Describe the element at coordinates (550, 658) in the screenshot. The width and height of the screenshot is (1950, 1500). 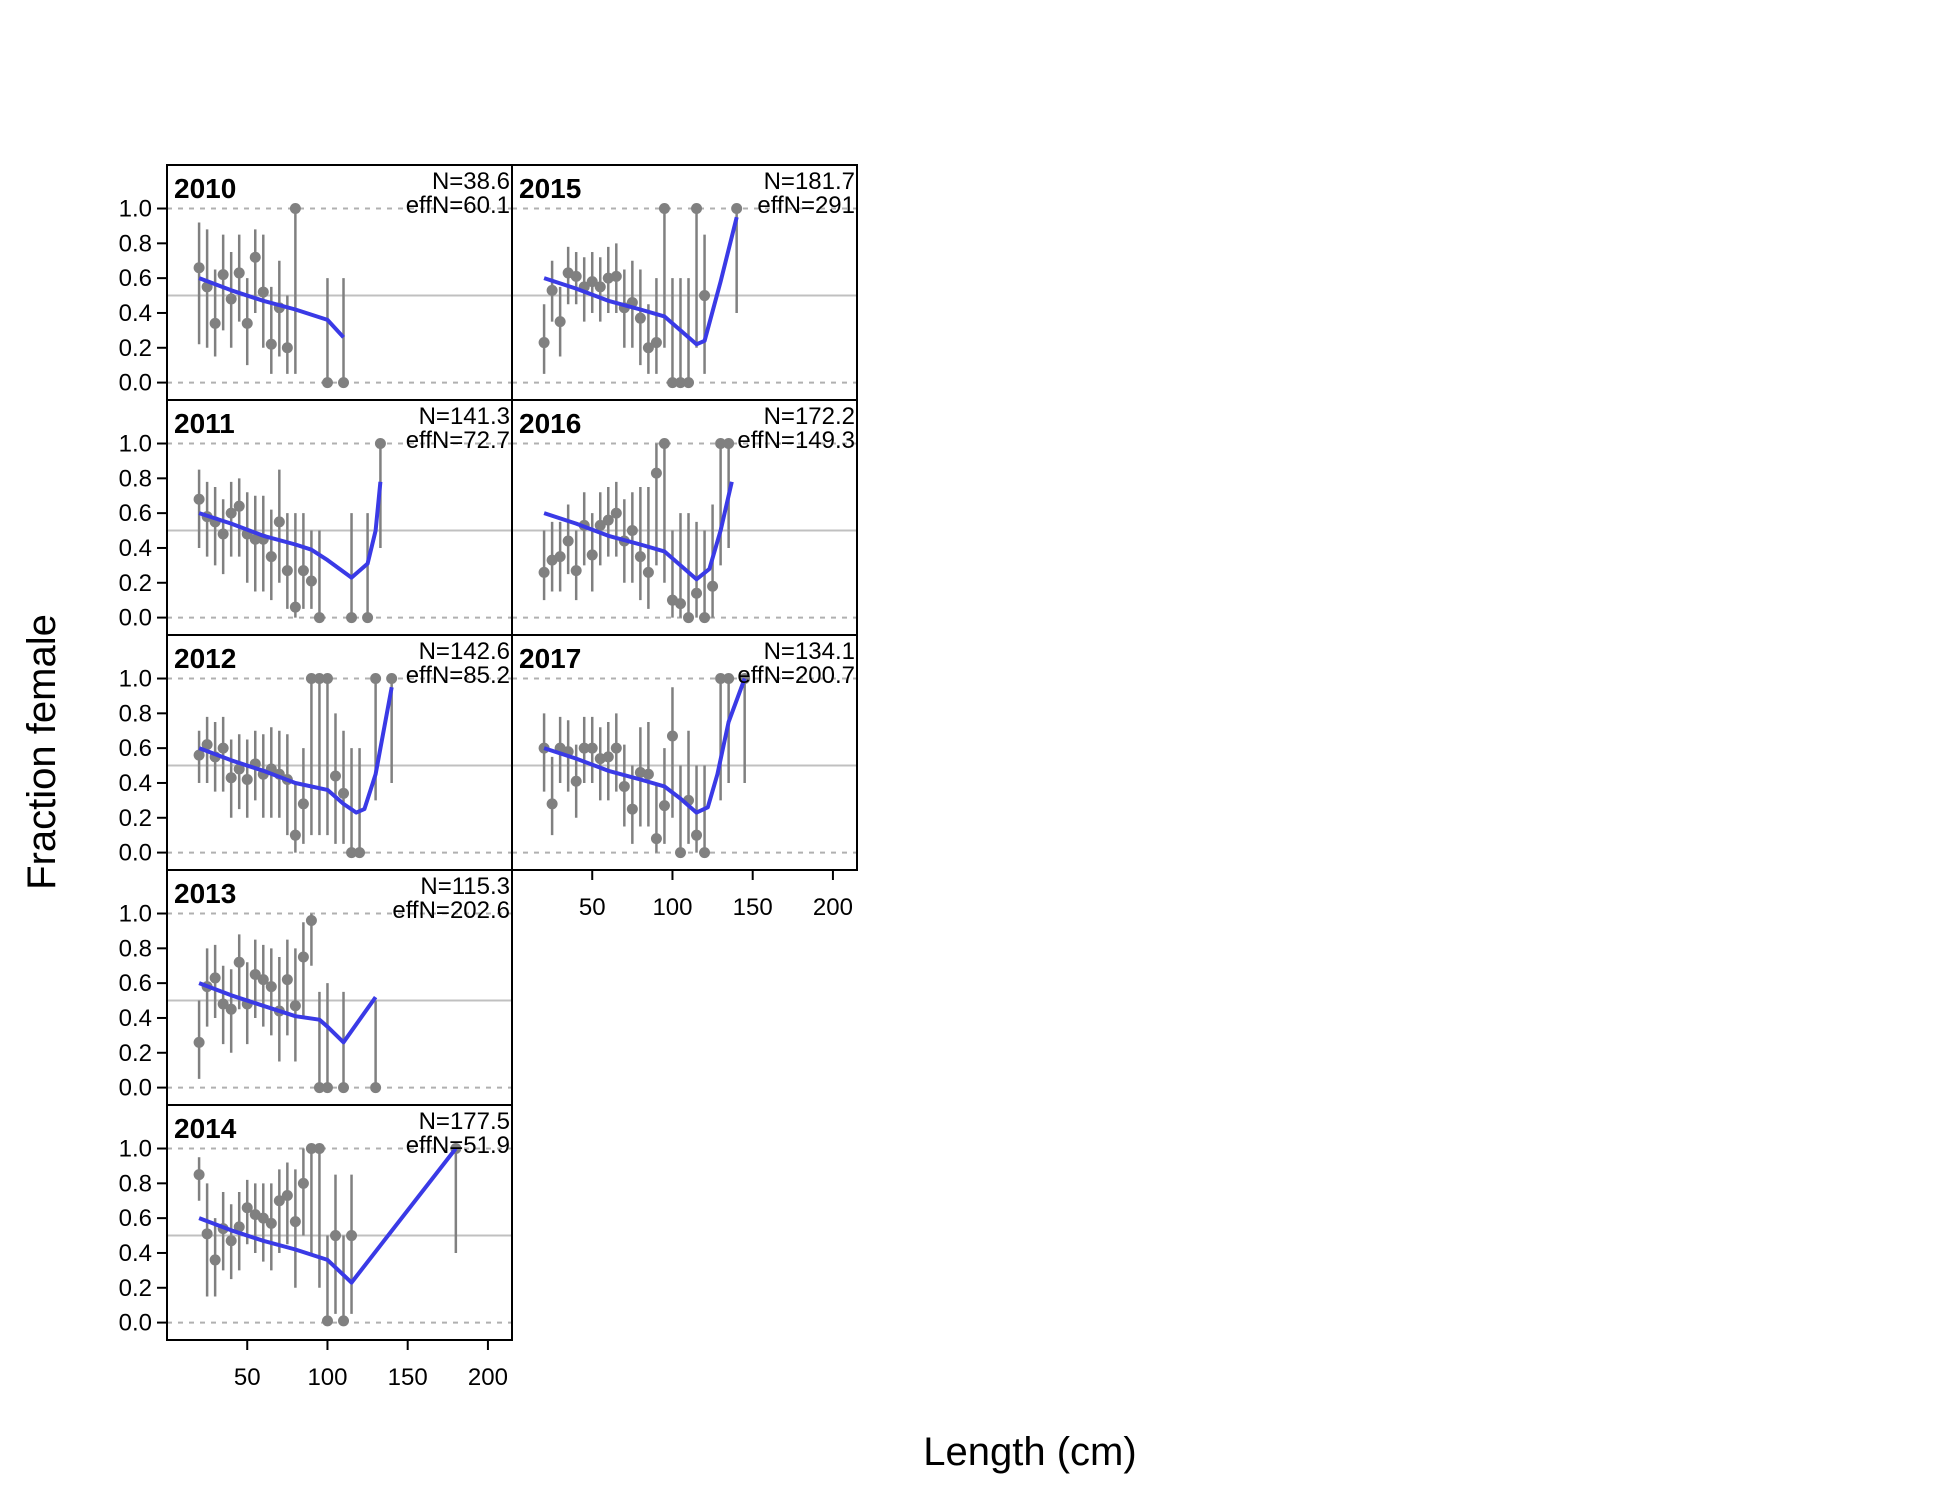
I see `panel-year-label: 2017` at that location.